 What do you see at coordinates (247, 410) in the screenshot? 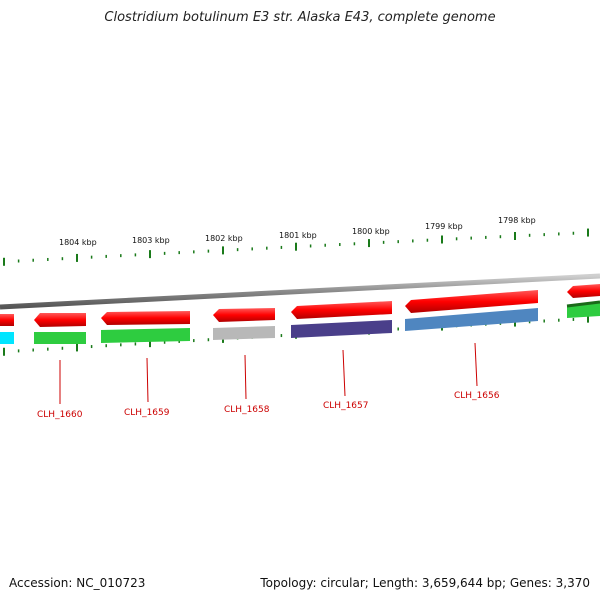
I see `gene-label-clh-1658: CLH_1658` at bounding box center [247, 410].